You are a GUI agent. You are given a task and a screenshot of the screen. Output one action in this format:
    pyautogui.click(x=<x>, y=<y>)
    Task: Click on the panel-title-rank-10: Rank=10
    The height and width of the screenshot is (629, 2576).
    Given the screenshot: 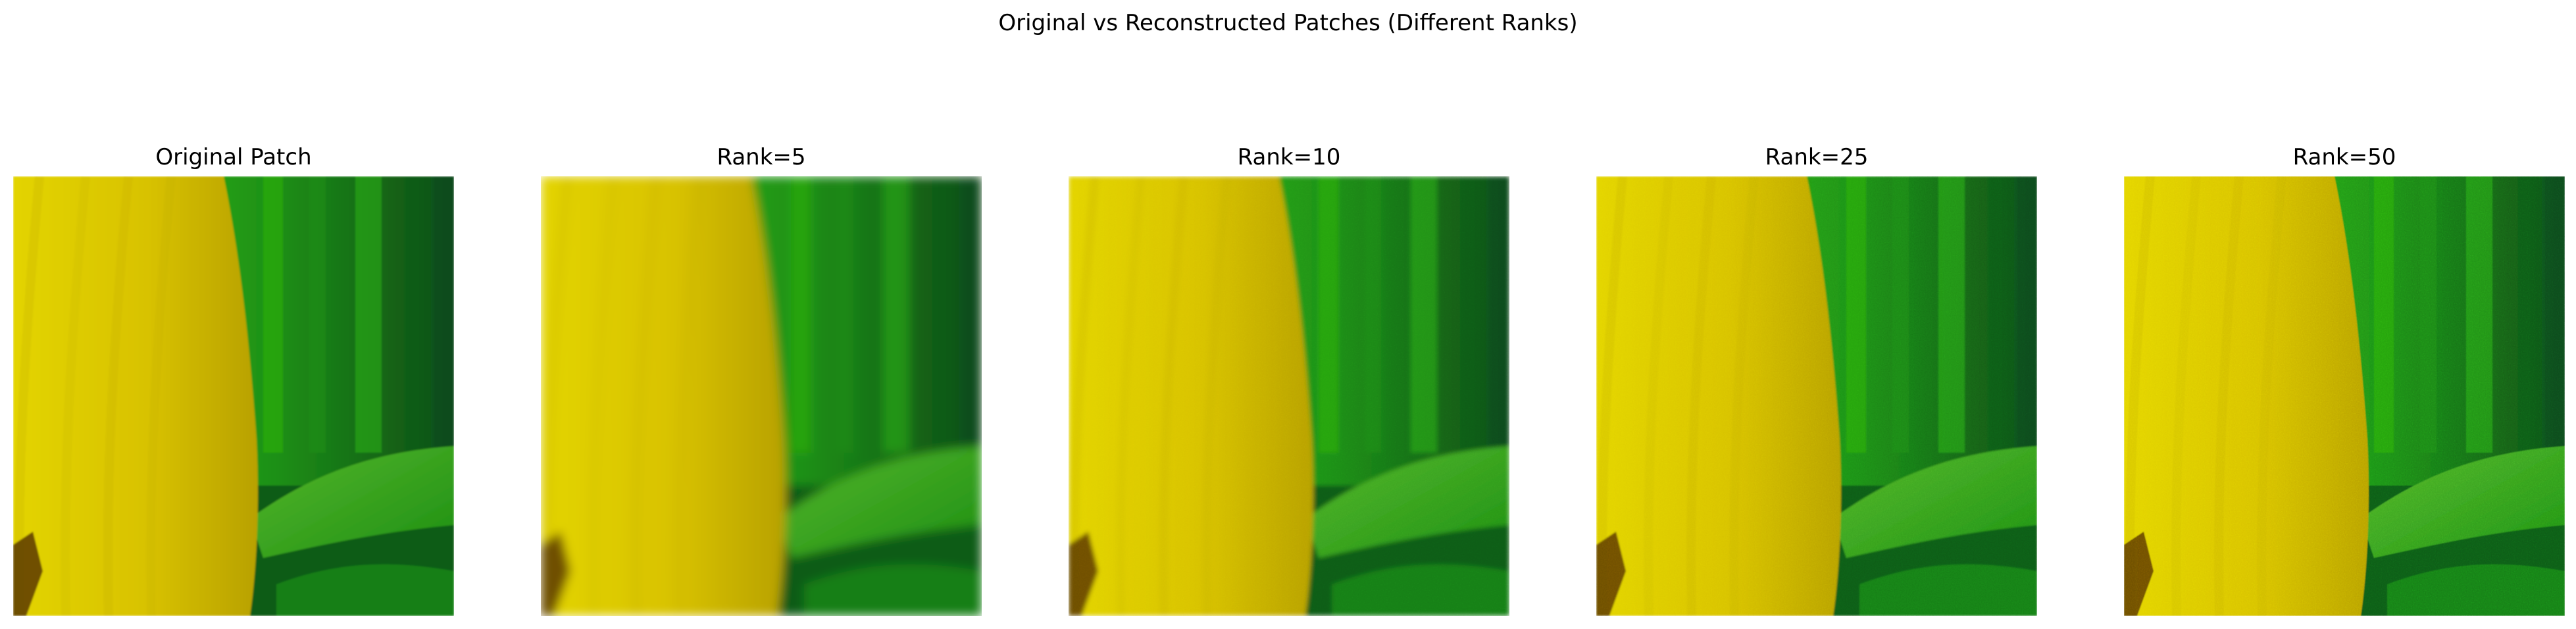 What is the action you would take?
    pyautogui.click(x=1289, y=157)
    